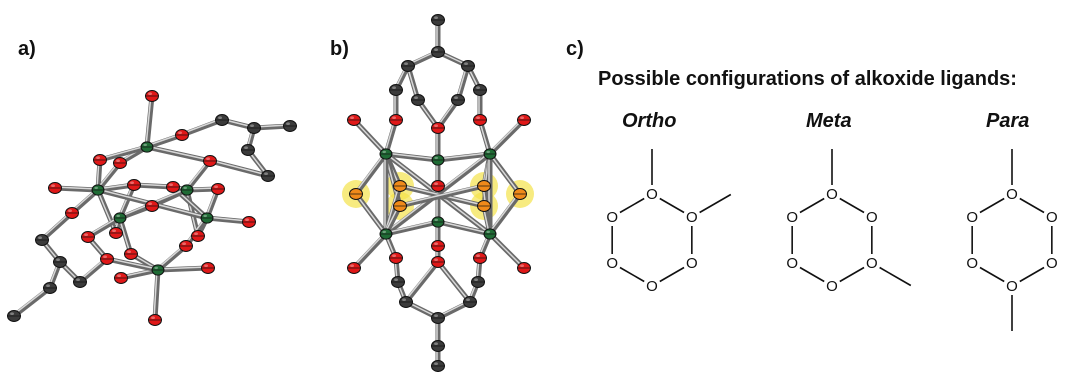 The width and height of the screenshot is (1073, 372). I want to click on para-label: Para, so click(1008, 121).